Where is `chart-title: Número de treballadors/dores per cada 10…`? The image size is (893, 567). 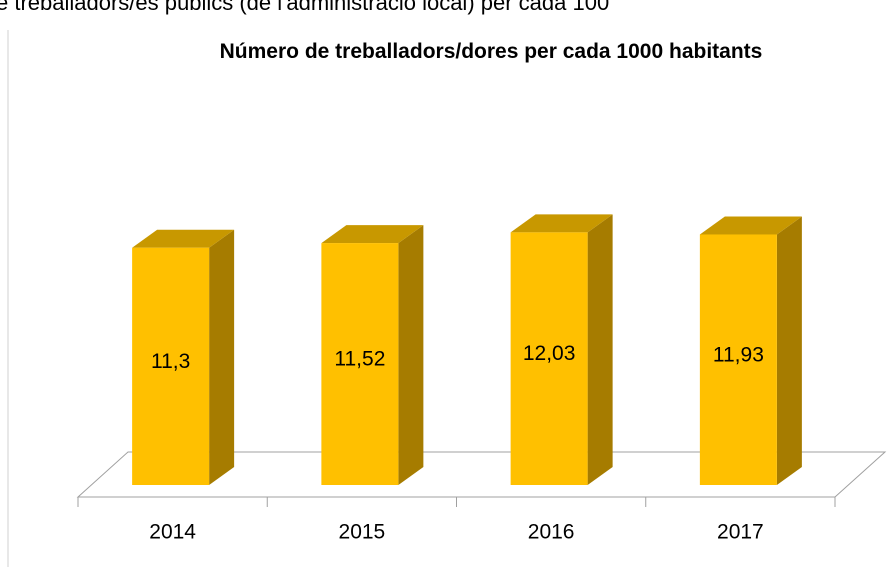
chart-title: Número de treballadors/dores per cada 10… is located at coordinates (491, 51).